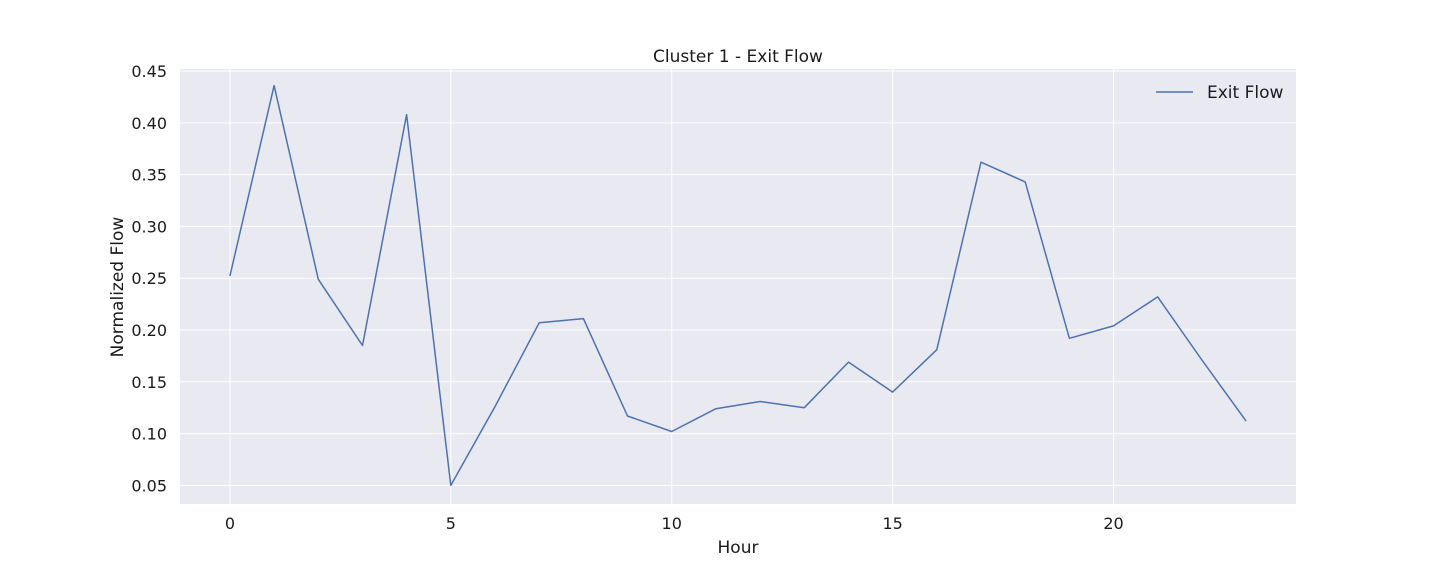 The image size is (1440, 576). I want to click on y-tick-label: 0.45, so click(149, 71).